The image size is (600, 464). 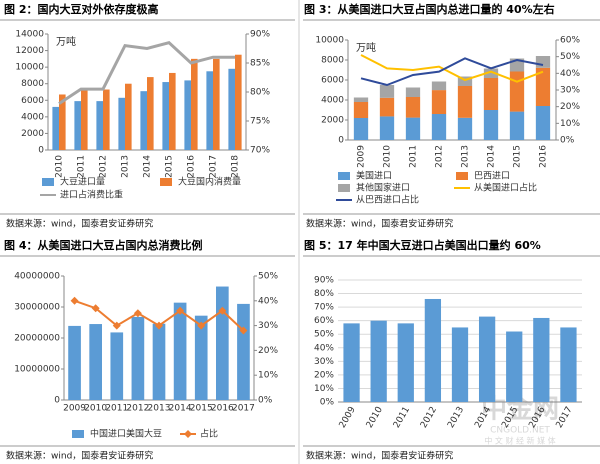 I want to click on x-tick-label: 2013, so click(x=159, y=409).